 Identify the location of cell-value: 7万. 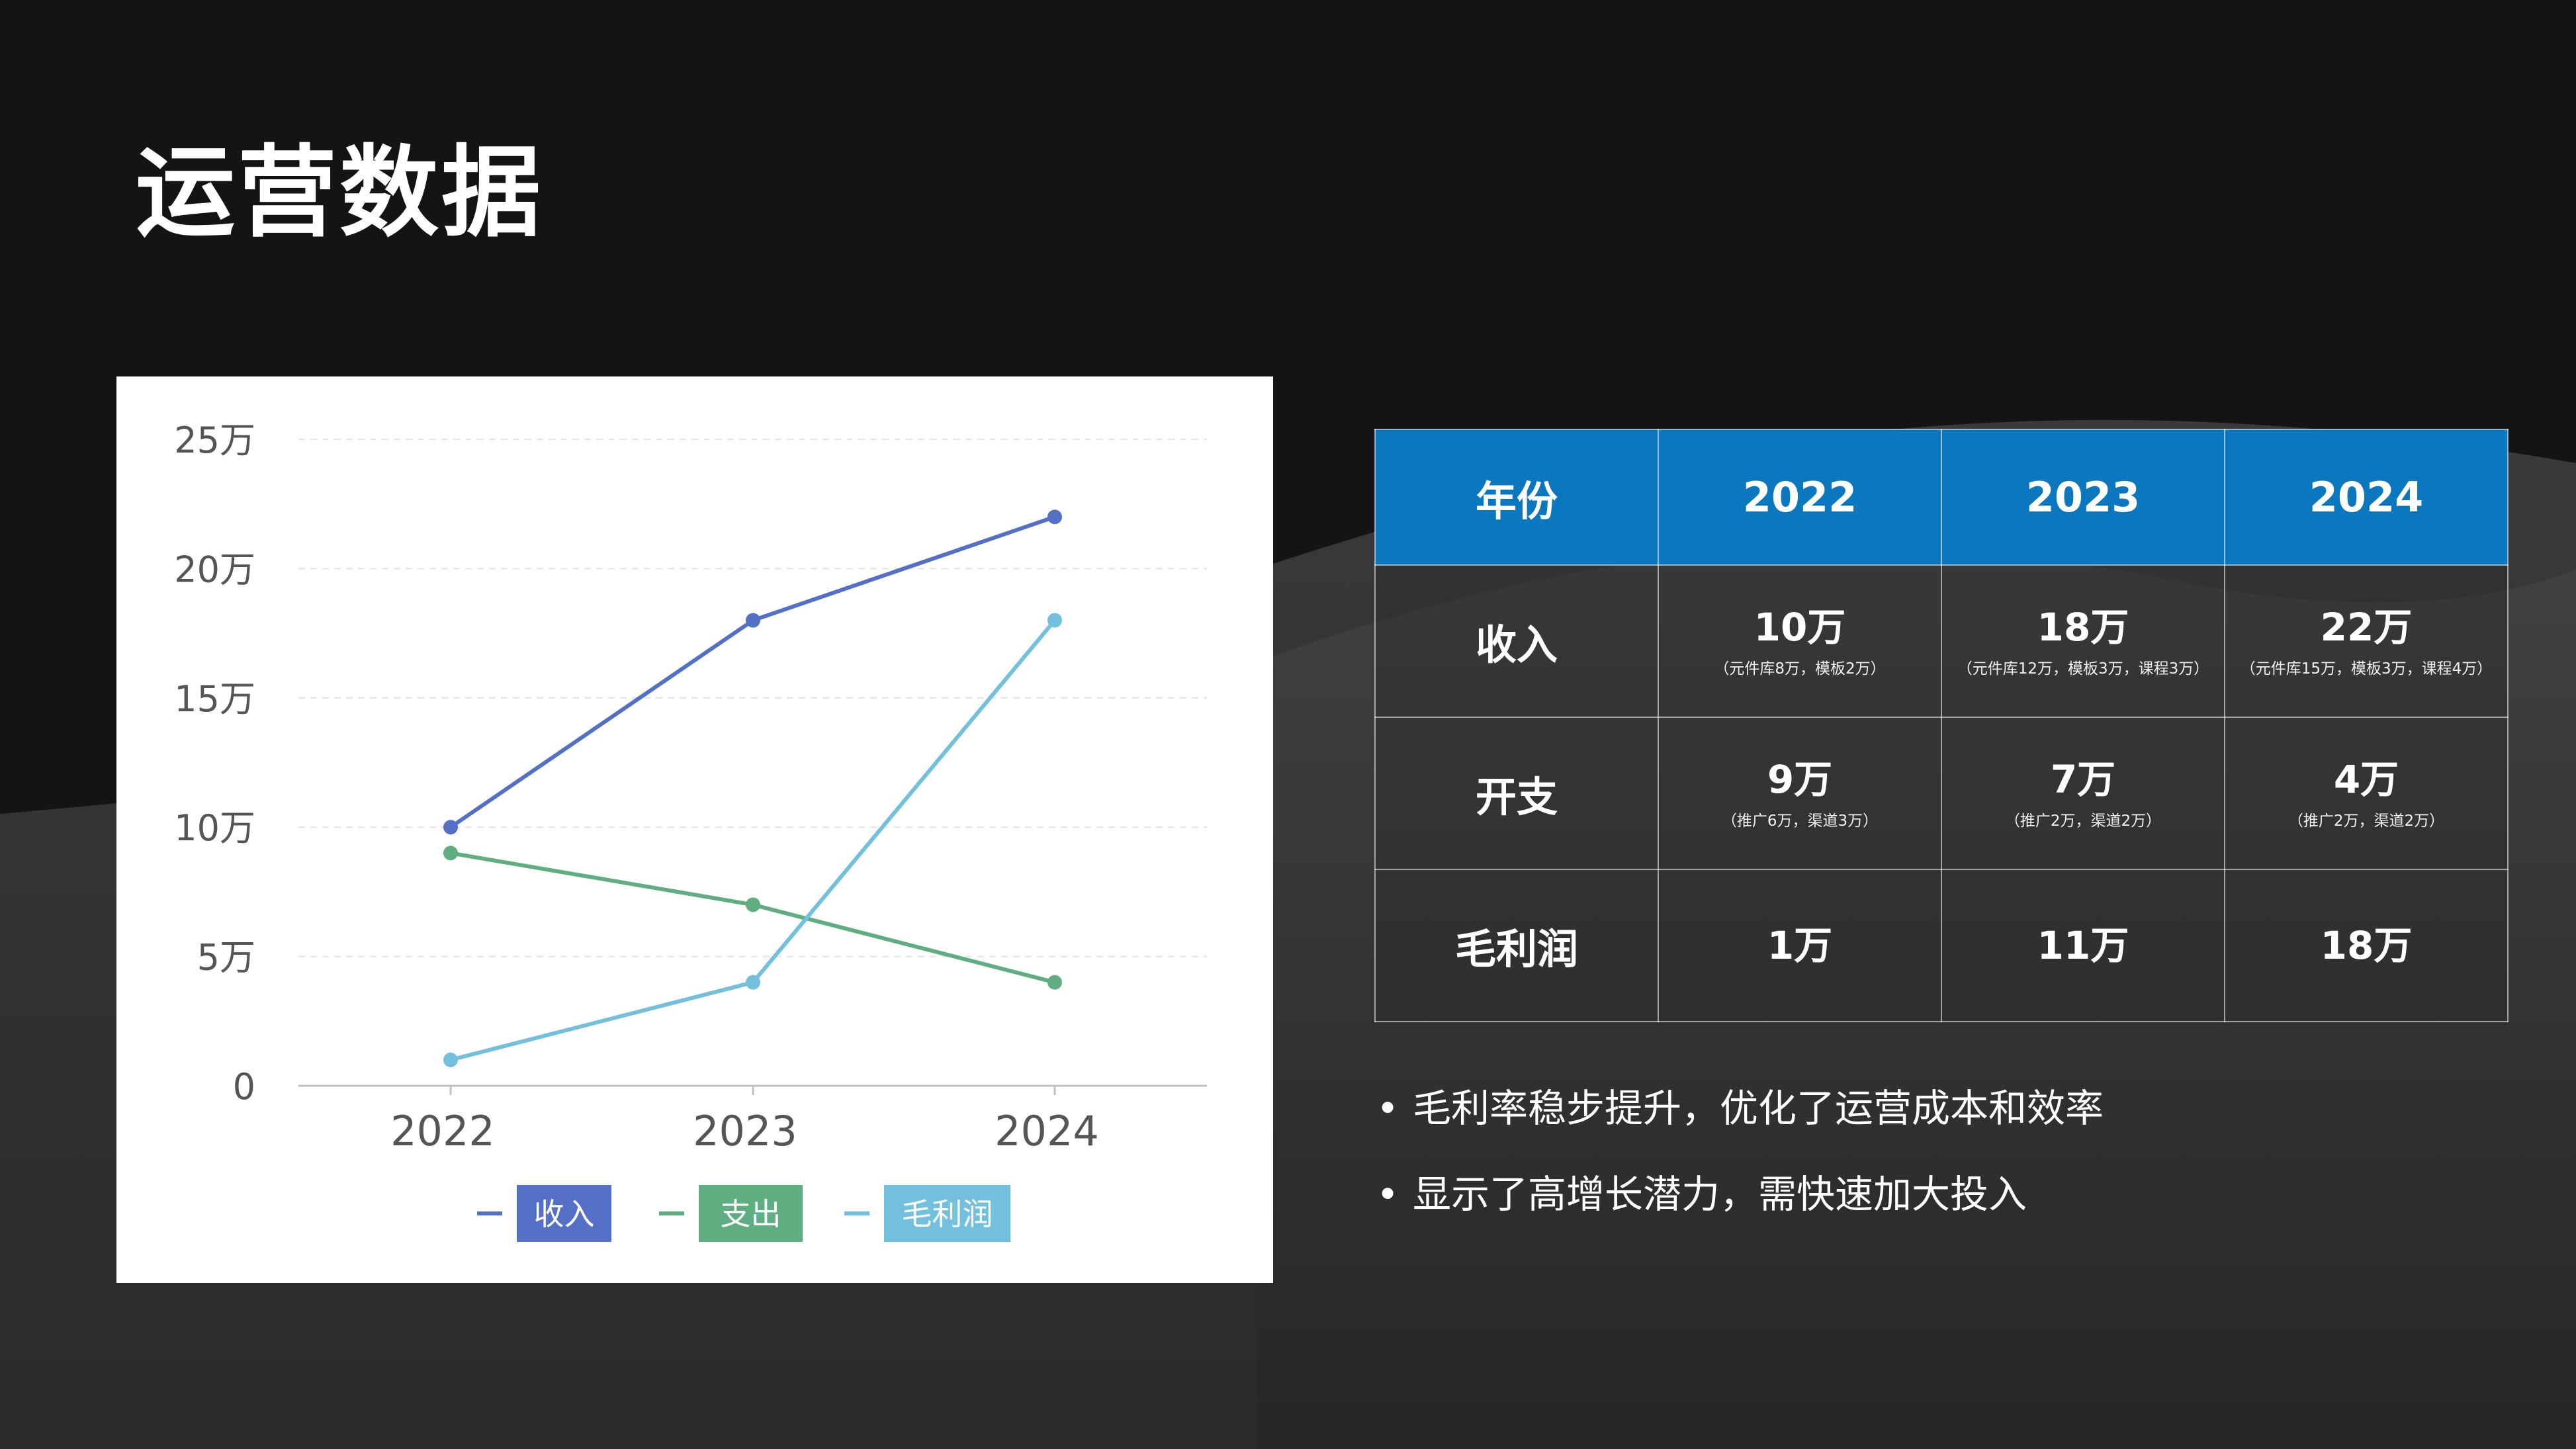
(2083, 779).